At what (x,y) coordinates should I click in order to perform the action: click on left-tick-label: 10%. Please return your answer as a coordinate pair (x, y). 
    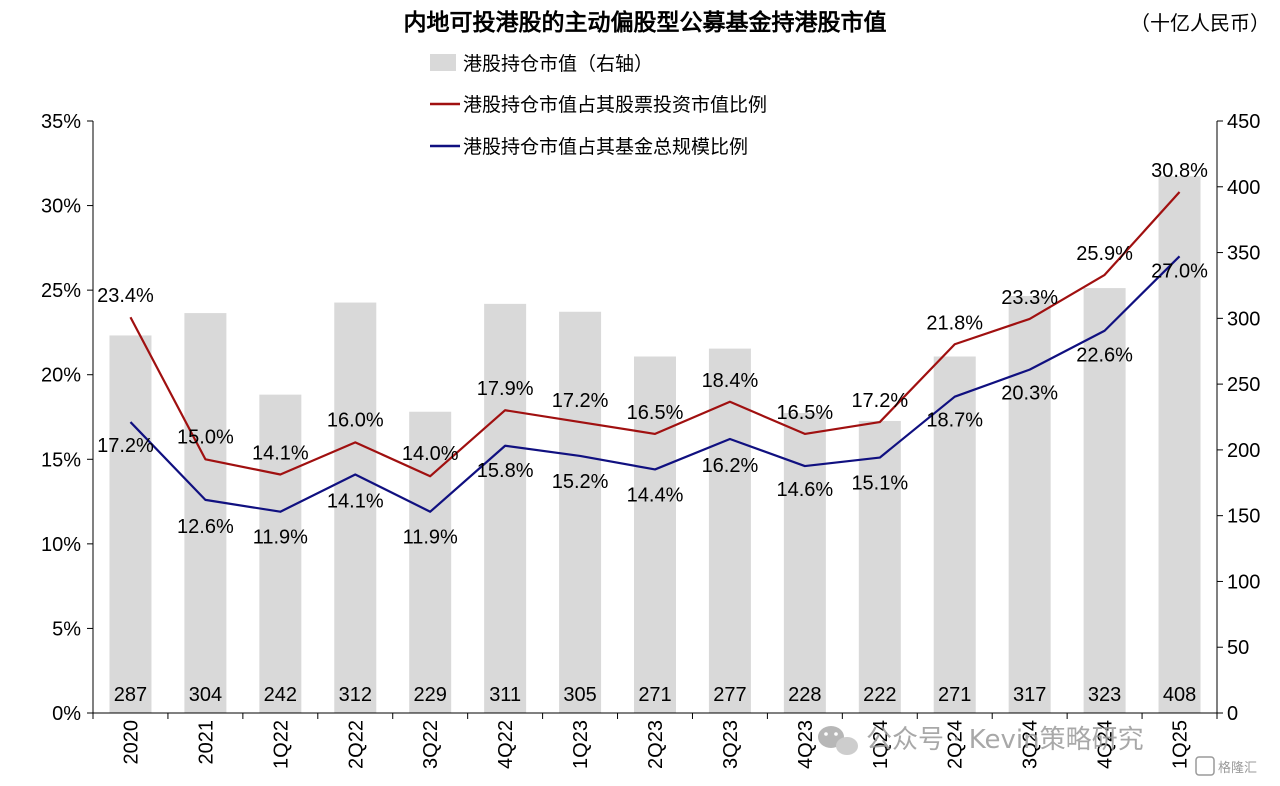
    Looking at the image, I should click on (61, 545).